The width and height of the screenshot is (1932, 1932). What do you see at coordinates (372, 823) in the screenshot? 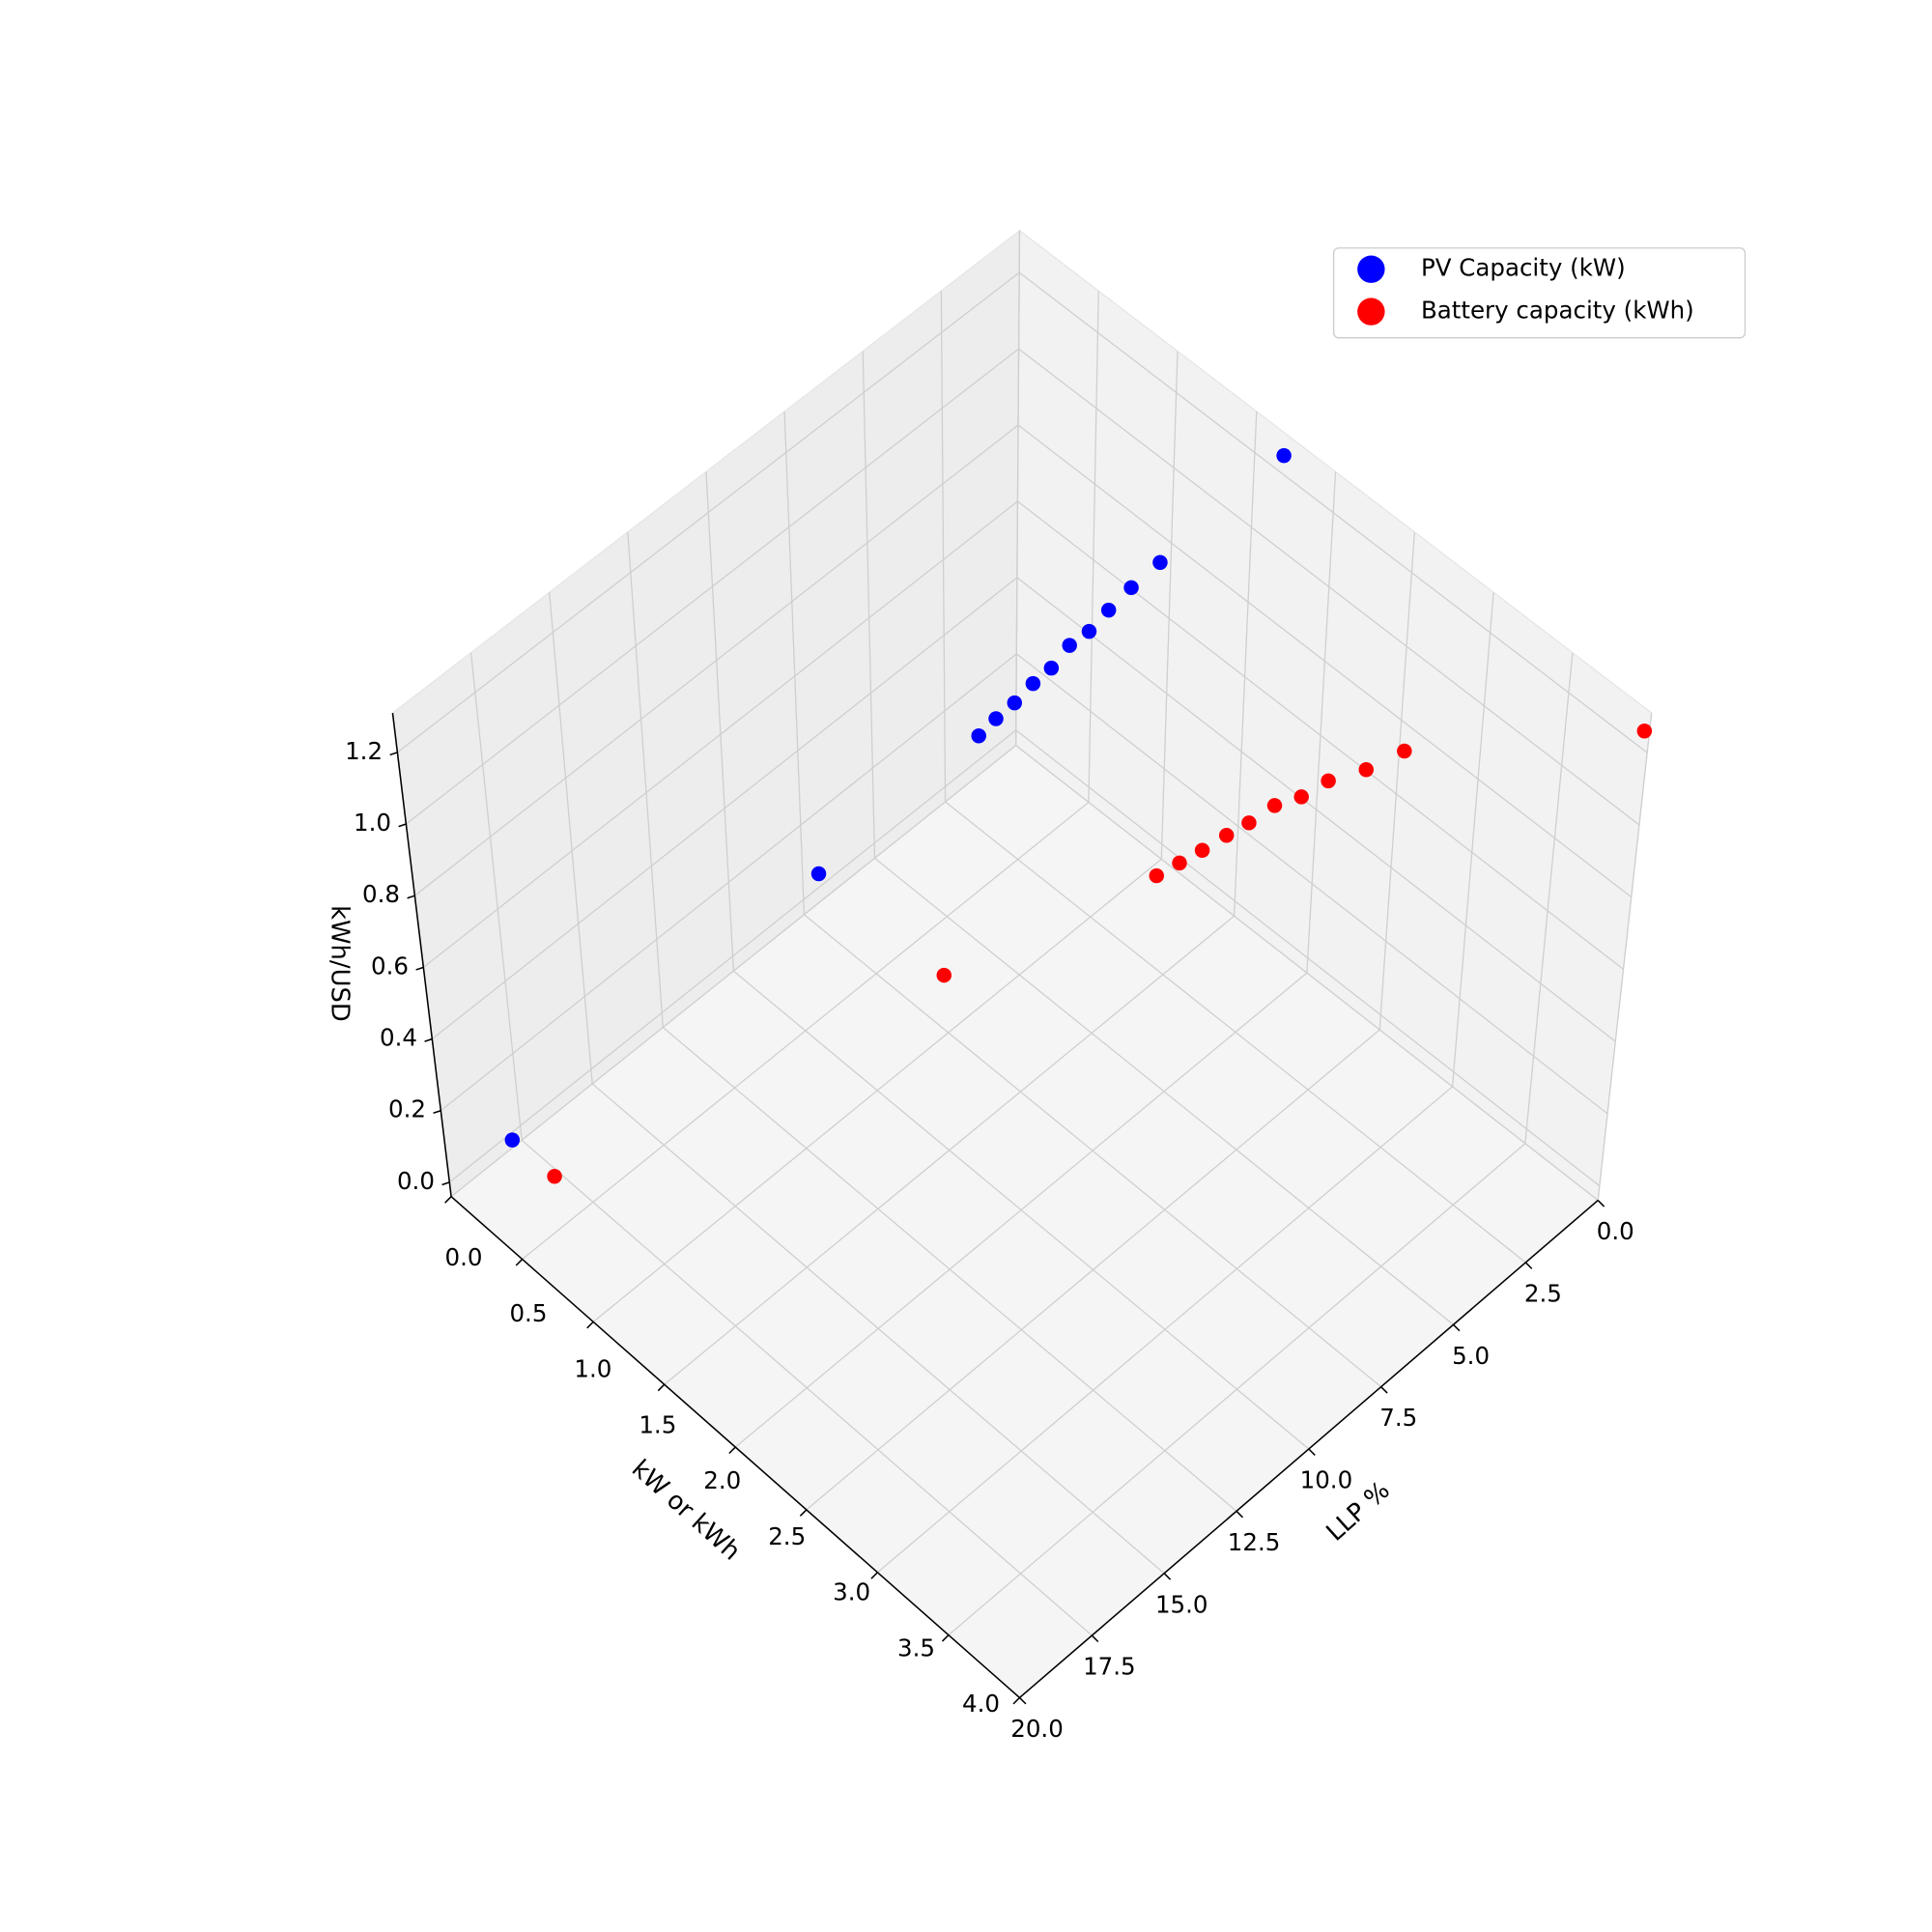
I see `z-tick-label: 1.0` at bounding box center [372, 823].